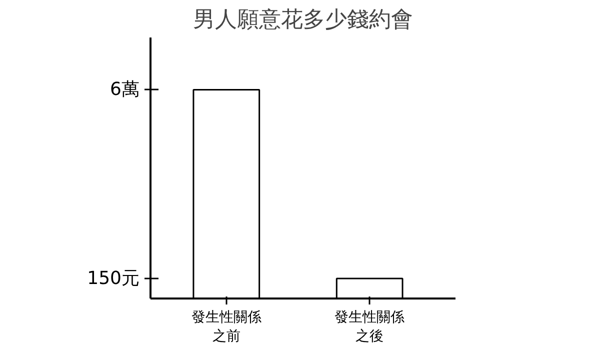 The height and width of the screenshot is (358, 615). I want to click on text: 6萬, so click(125, 89).